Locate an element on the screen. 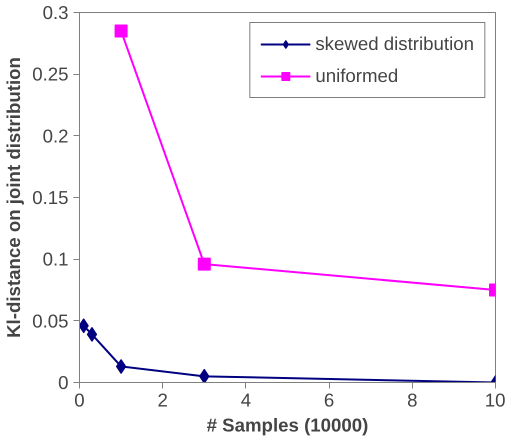 This screenshot has height=440, width=507. y-tick-label: 0.3 is located at coordinates (55, 12).